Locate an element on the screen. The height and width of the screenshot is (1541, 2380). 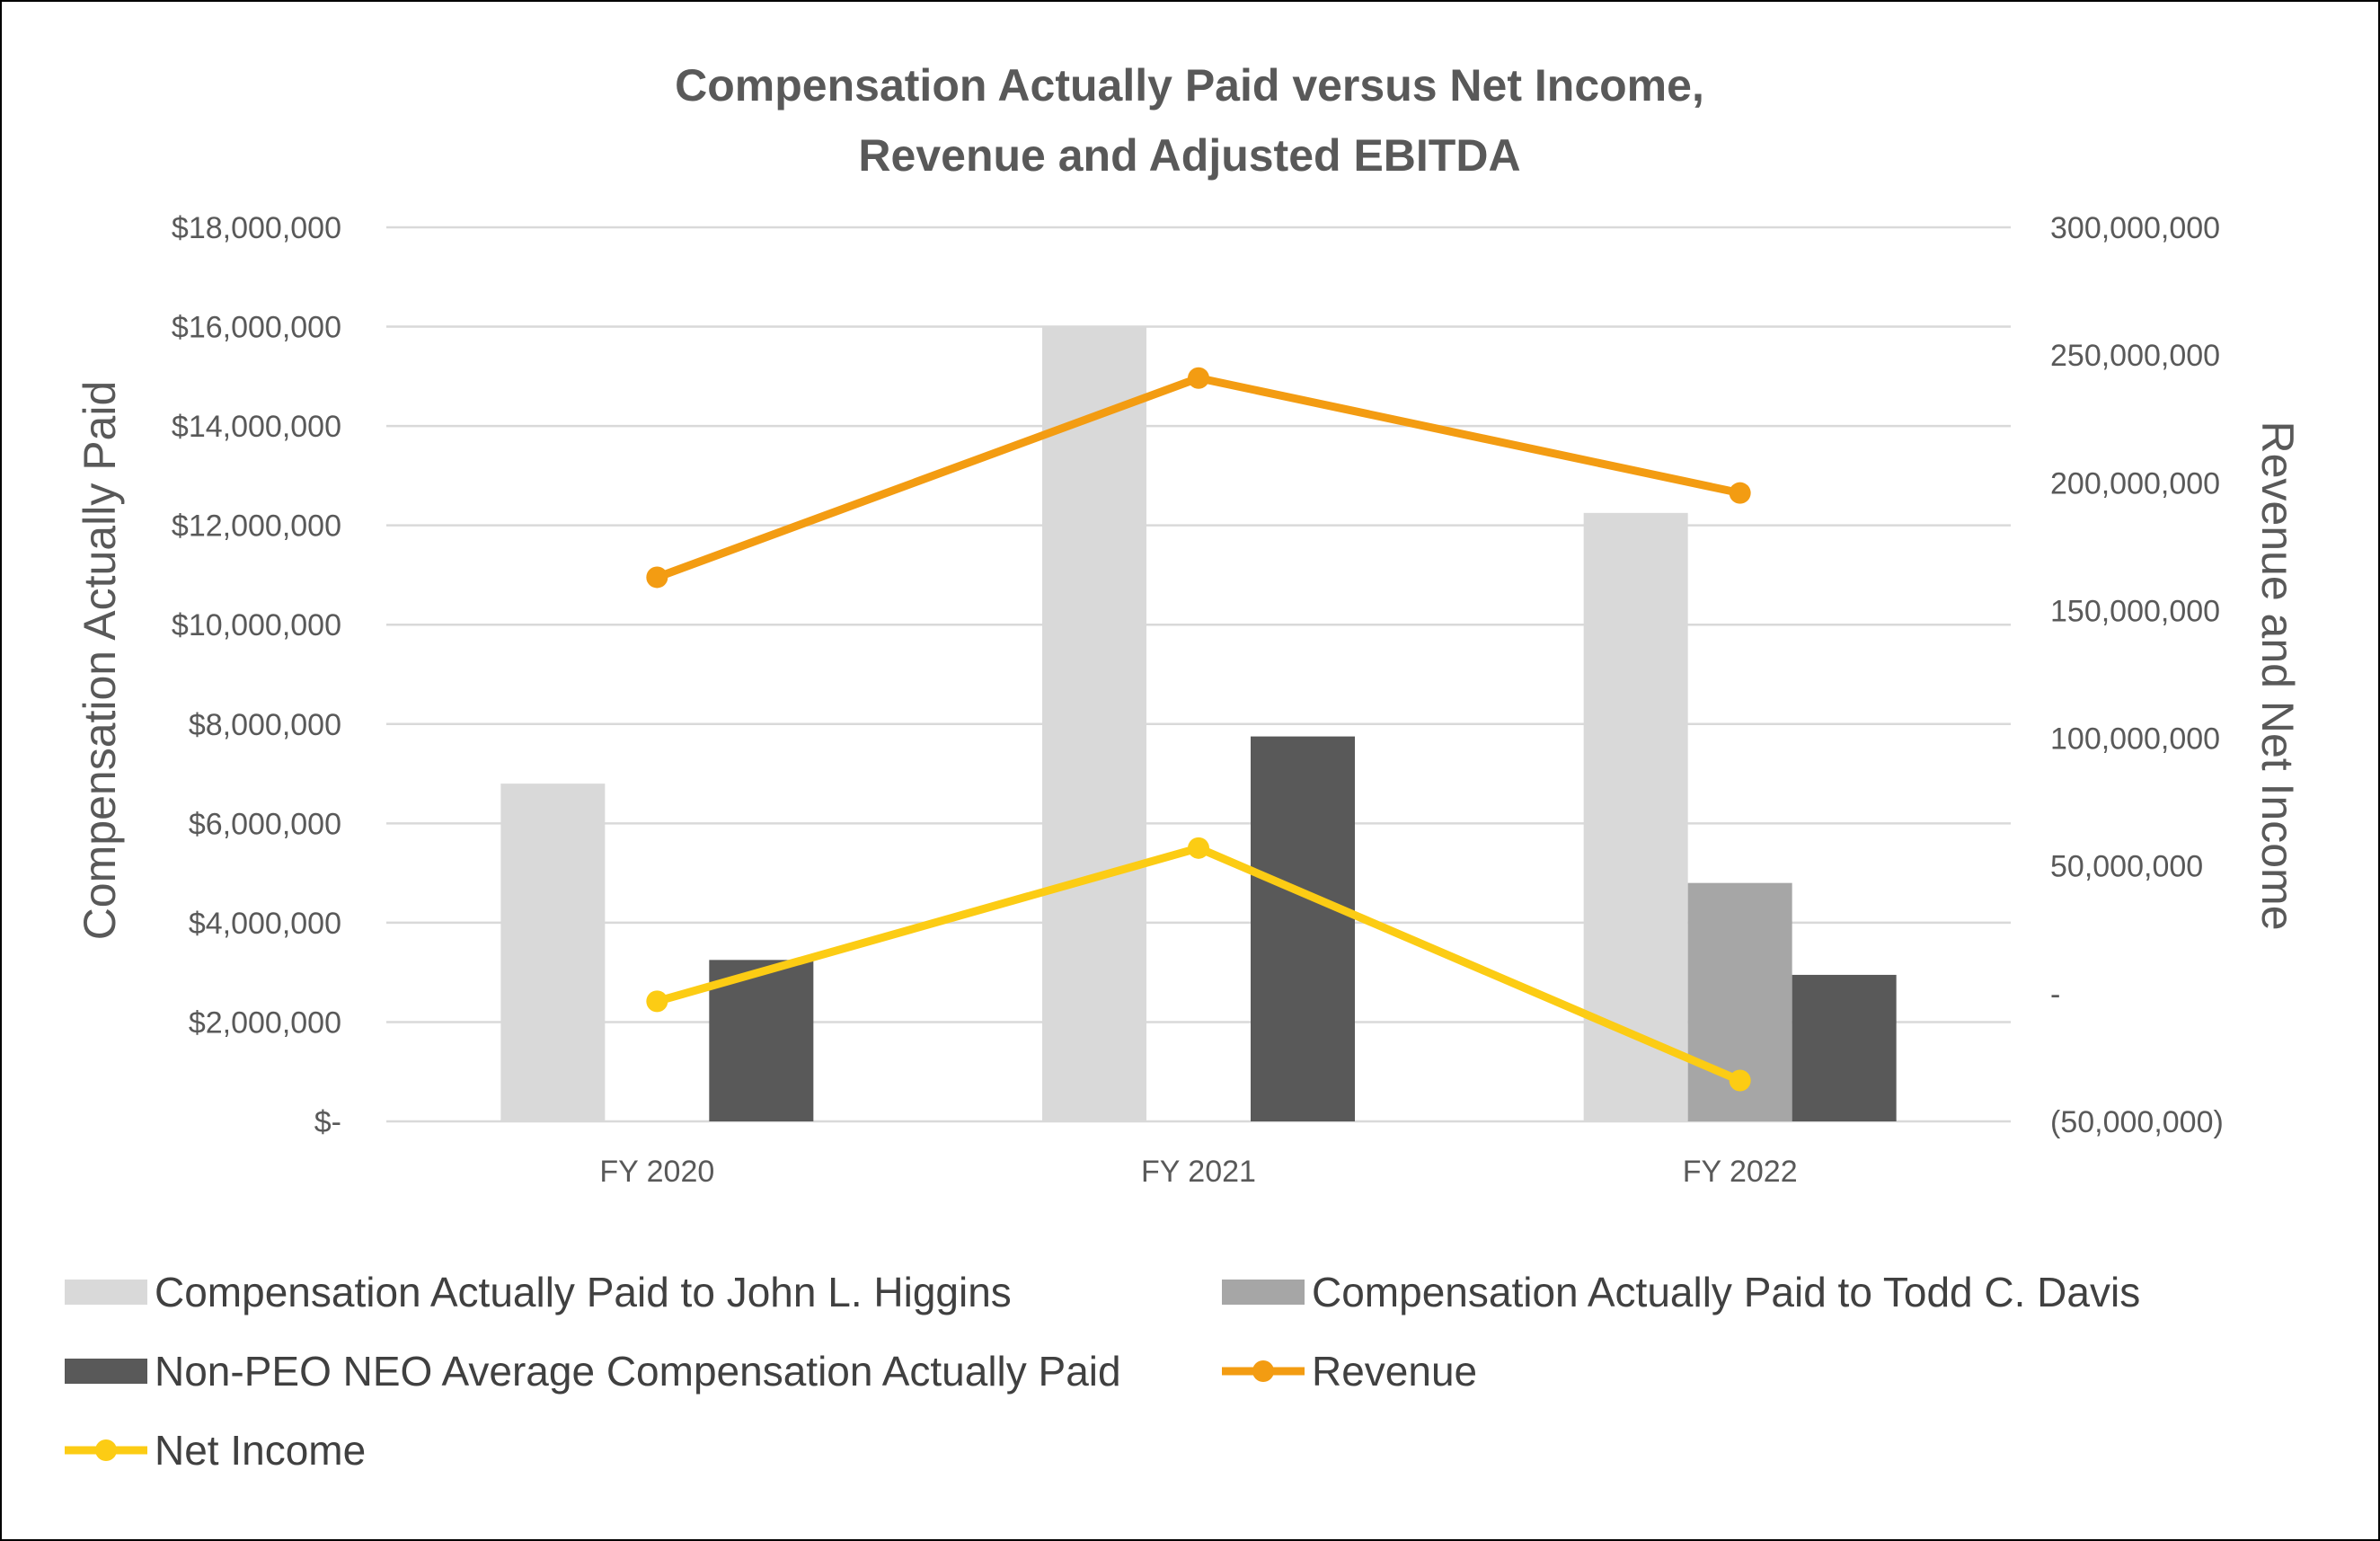
x-axis-ticks: FY 2020 FY 2021 FY 2022 is located at coordinates (1198, 1172).